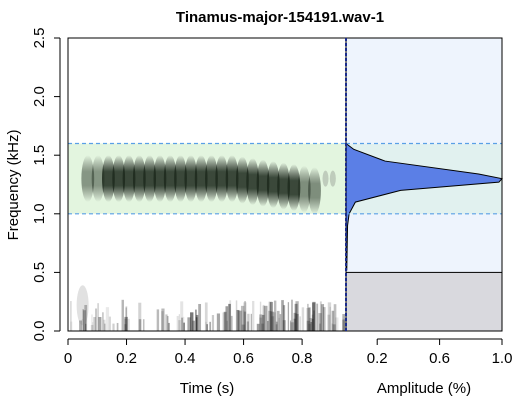 This screenshot has width=518, height=400. What do you see at coordinates (46, 185) in the screenshot?
I see `y-axis: 0.0 0.5 1.0 1.5 2.0 2.5` at bounding box center [46, 185].